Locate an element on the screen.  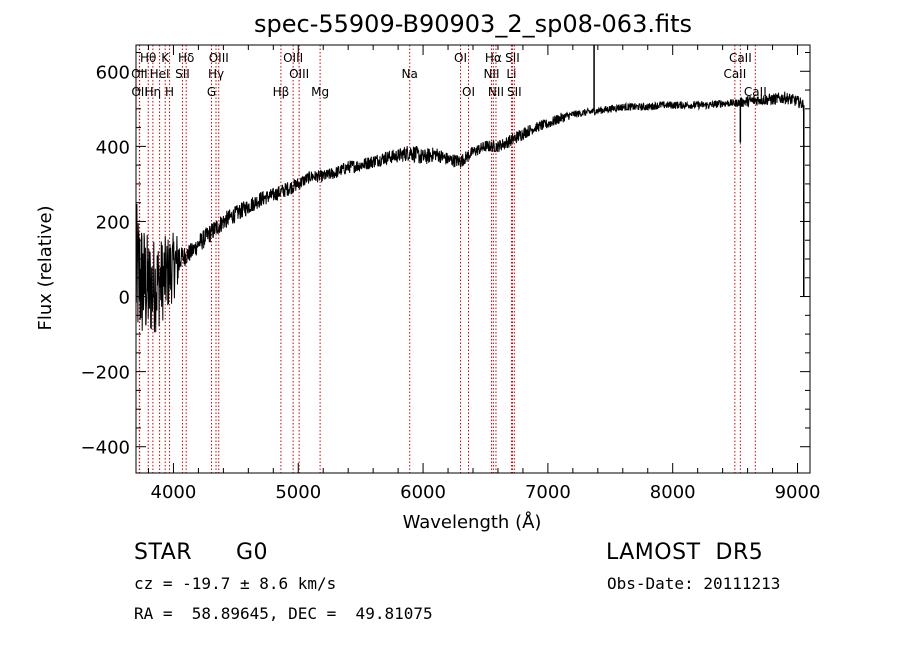
line-label: Mg is located at coordinates (320, 92).